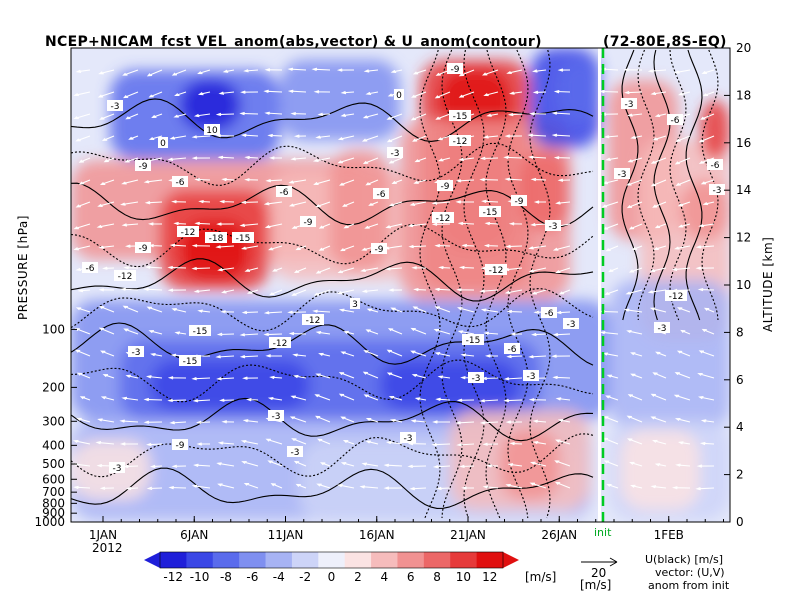 This screenshot has height=600, width=800. I want to click on pressure-tick-label: 900, so click(53, 513).